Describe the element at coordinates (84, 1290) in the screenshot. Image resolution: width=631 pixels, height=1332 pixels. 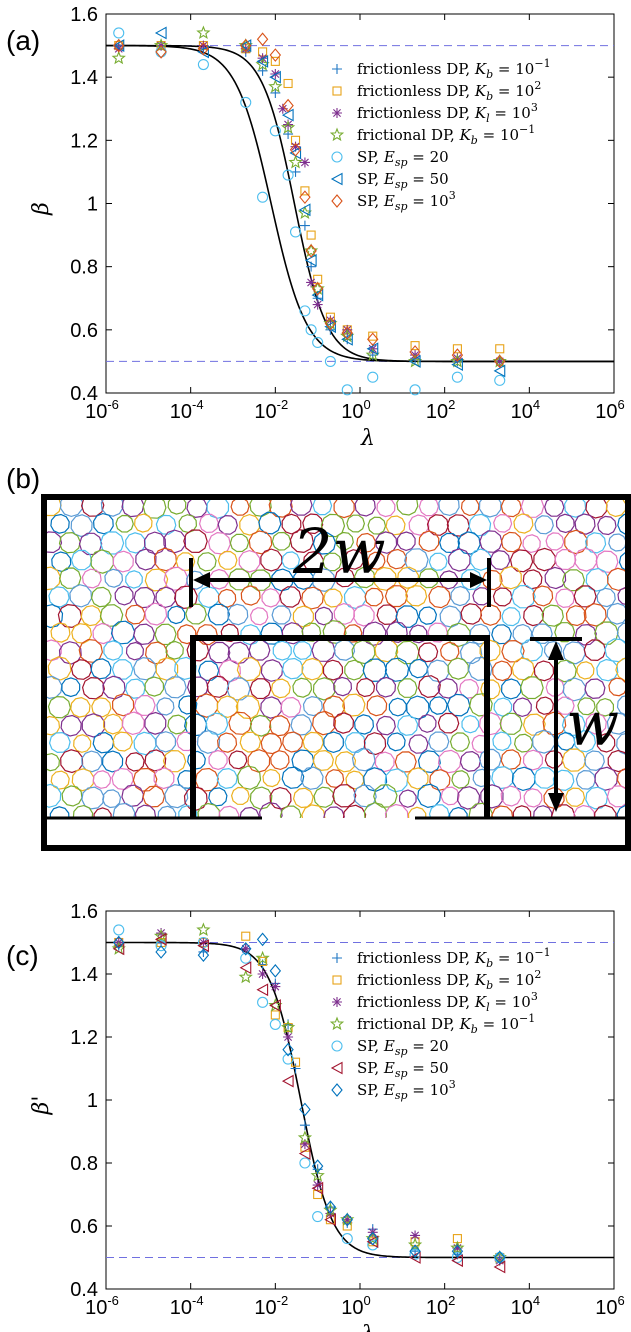
I see `ytick-label-c-0: 0.4` at that location.